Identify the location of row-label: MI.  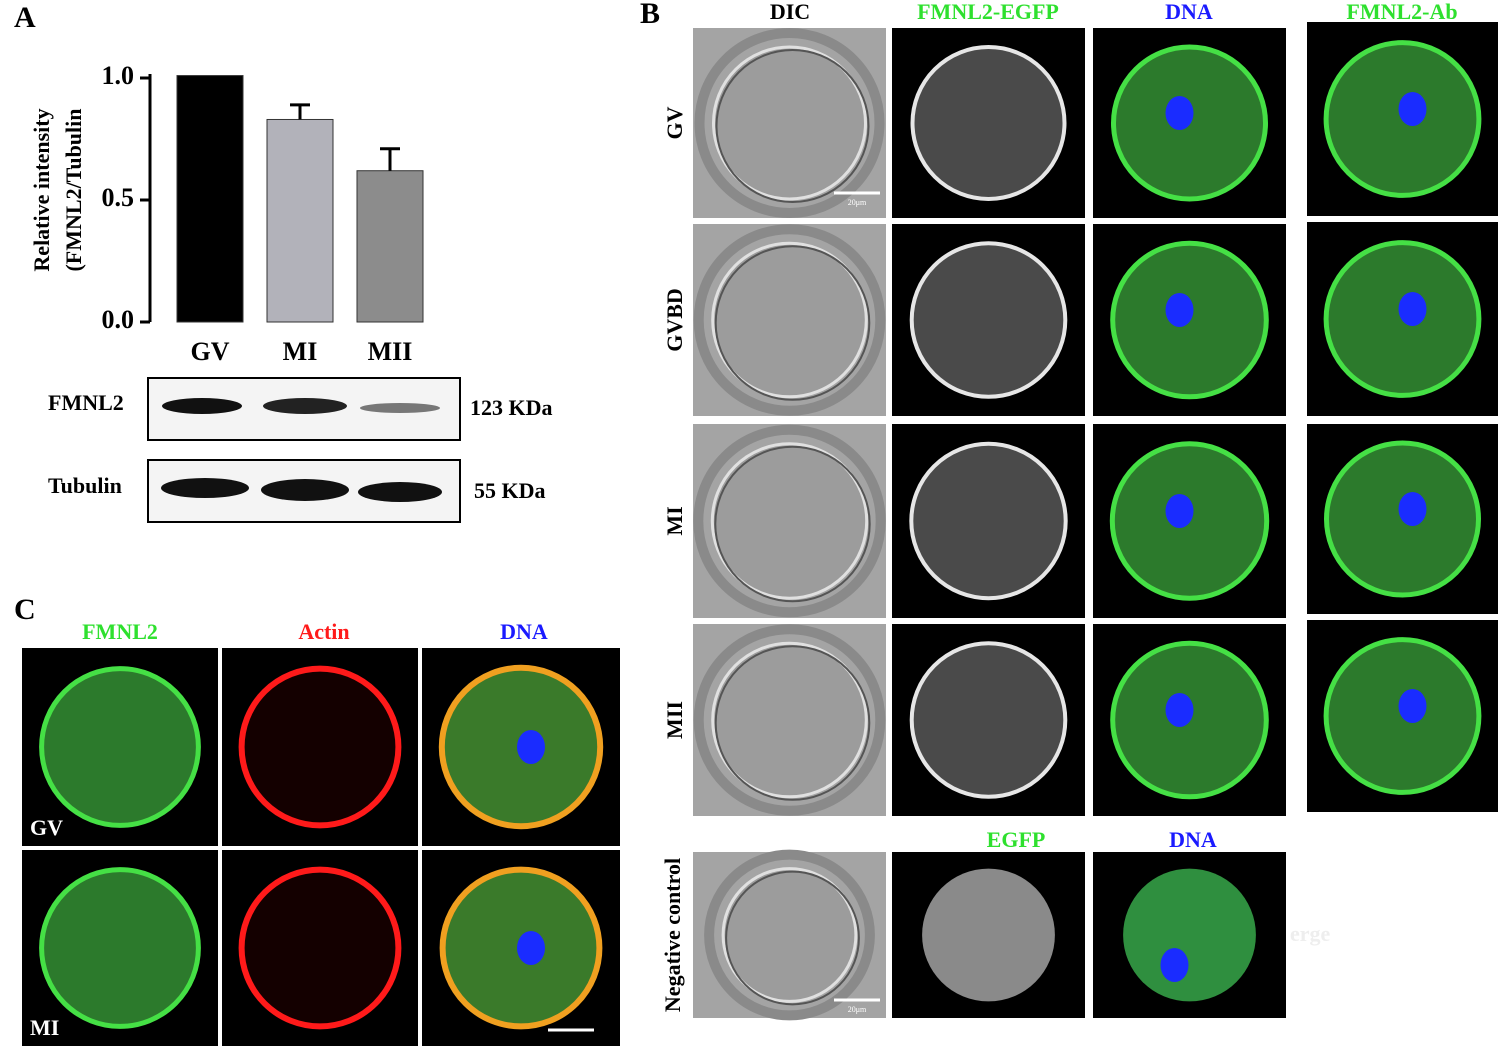
(674, 520).